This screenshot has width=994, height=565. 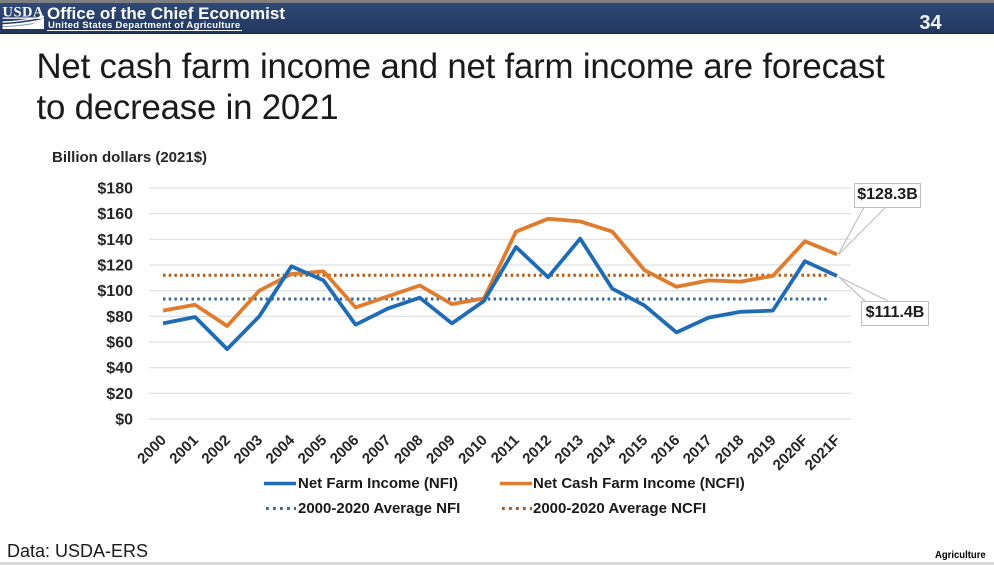 What do you see at coordinates (537, 450) in the screenshot?
I see `svg-text: 2012` at bounding box center [537, 450].